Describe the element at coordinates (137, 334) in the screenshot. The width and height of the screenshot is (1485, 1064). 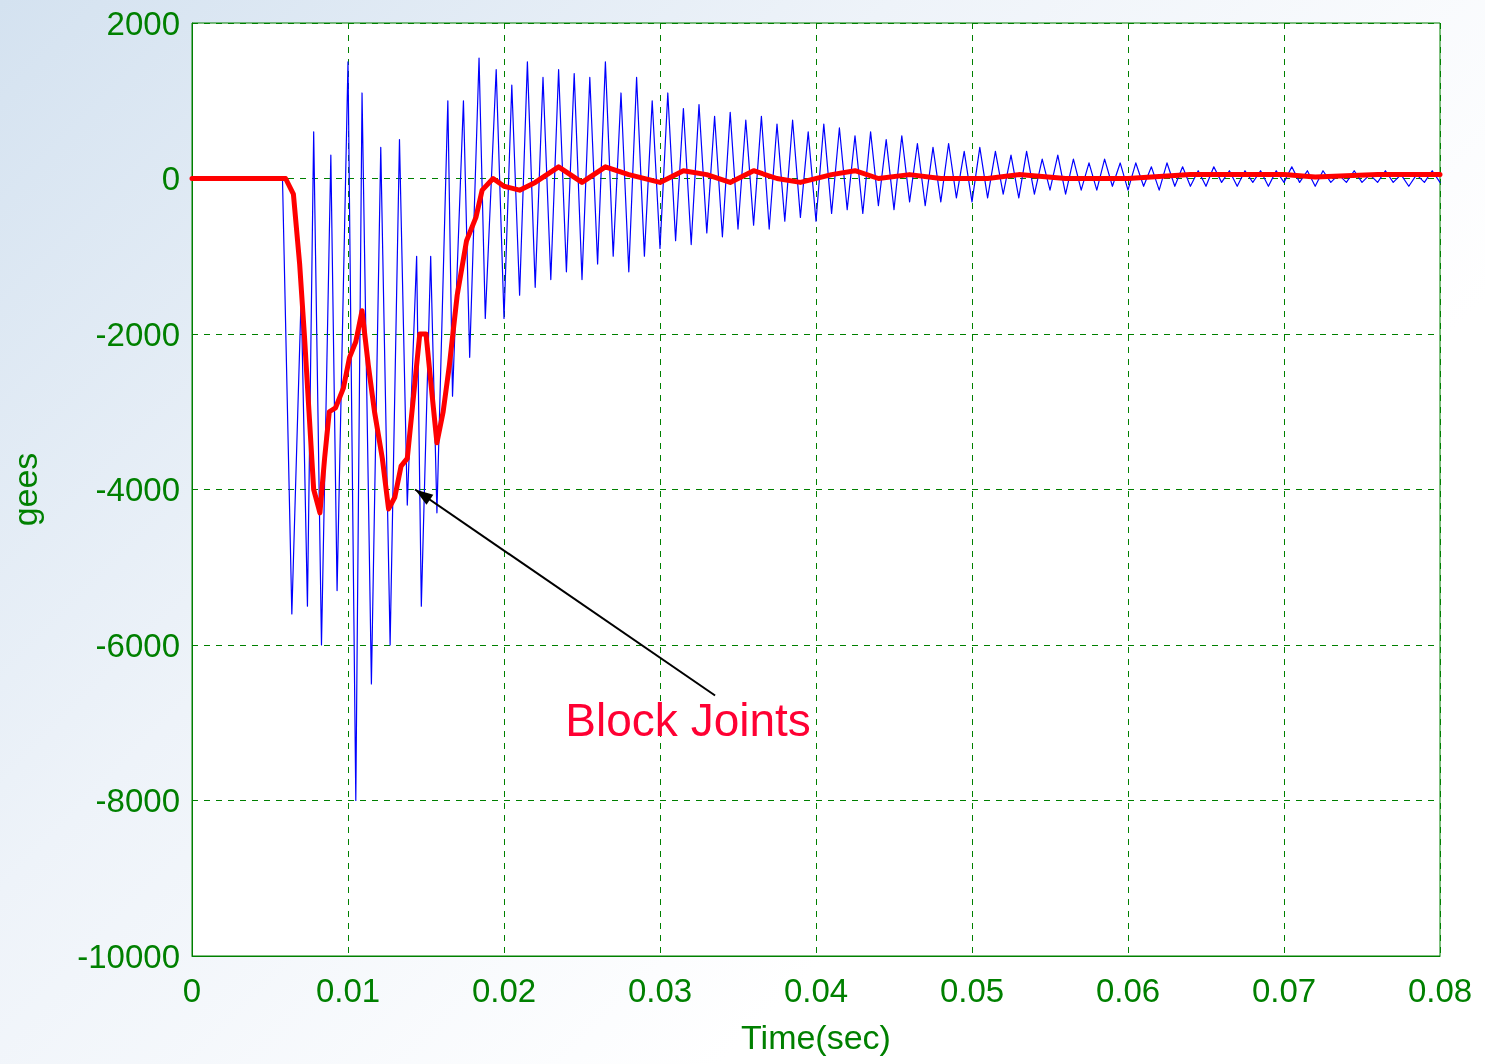
I see `y-tick-label: -2000` at that location.